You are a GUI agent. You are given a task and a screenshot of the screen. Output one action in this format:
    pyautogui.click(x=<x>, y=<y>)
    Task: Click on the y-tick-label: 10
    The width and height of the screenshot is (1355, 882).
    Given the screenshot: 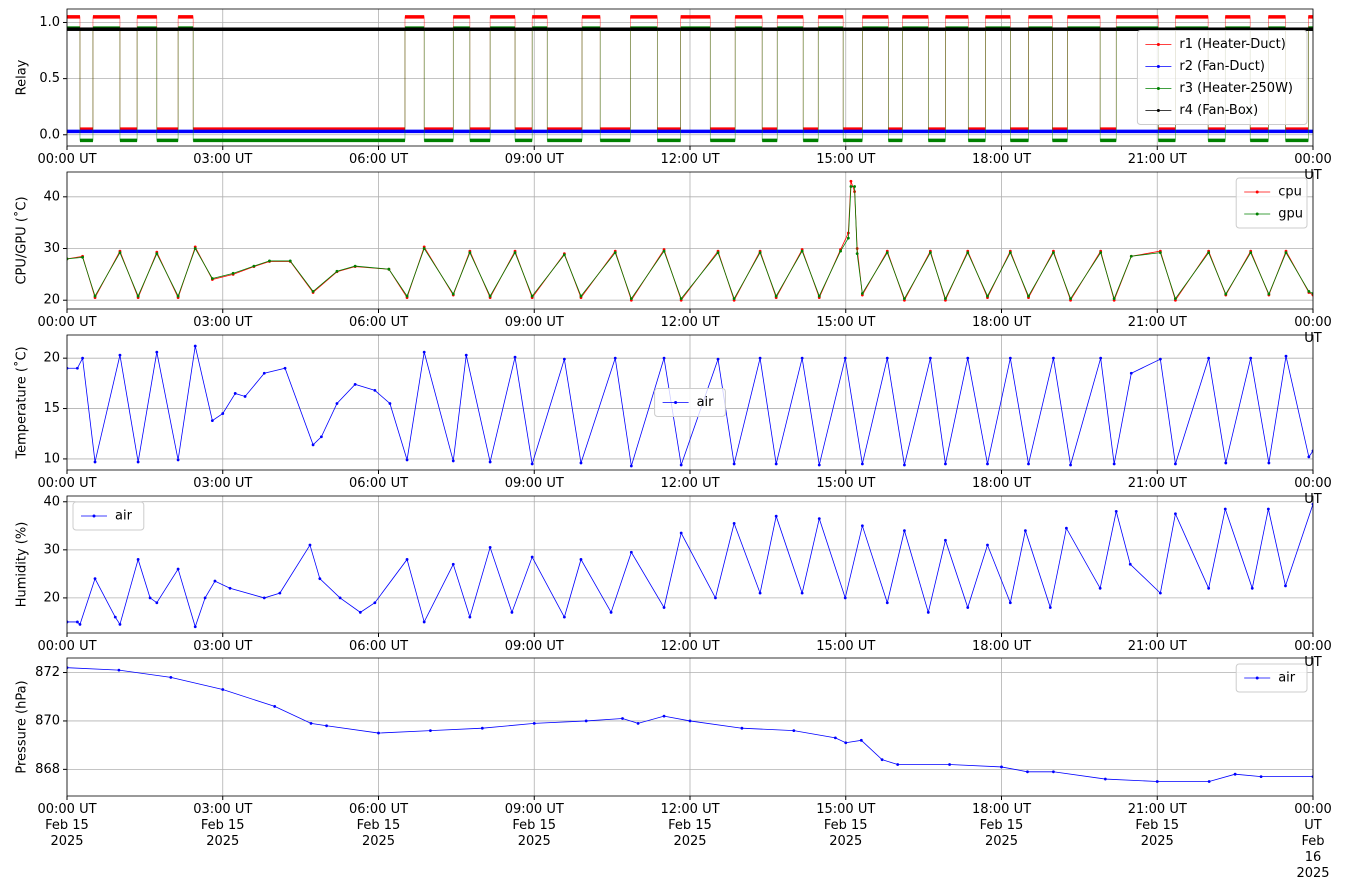 What is the action you would take?
    pyautogui.click(x=51, y=458)
    